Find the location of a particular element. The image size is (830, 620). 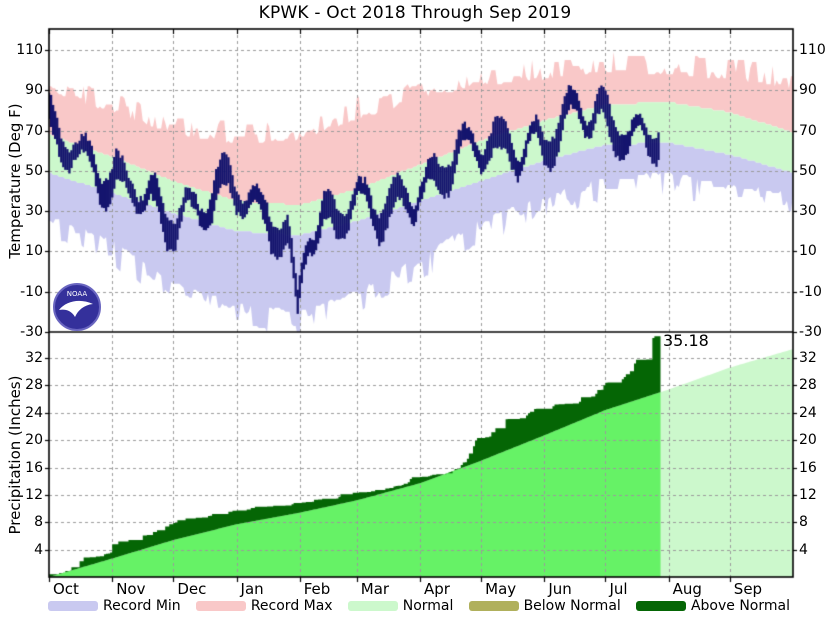

total-precip-annotation: 35.18 is located at coordinates (686, 340).